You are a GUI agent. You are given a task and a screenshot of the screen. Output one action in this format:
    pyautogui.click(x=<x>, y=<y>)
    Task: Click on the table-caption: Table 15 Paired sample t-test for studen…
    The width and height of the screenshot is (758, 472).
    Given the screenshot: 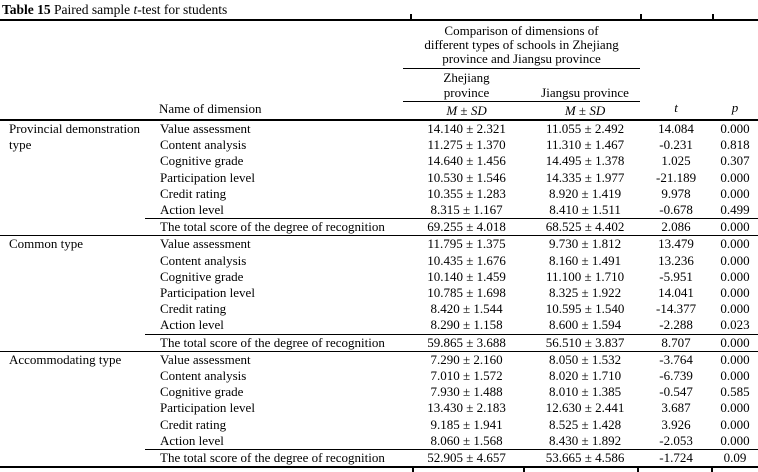 What is the action you would take?
    pyautogui.click(x=379, y=9)
    